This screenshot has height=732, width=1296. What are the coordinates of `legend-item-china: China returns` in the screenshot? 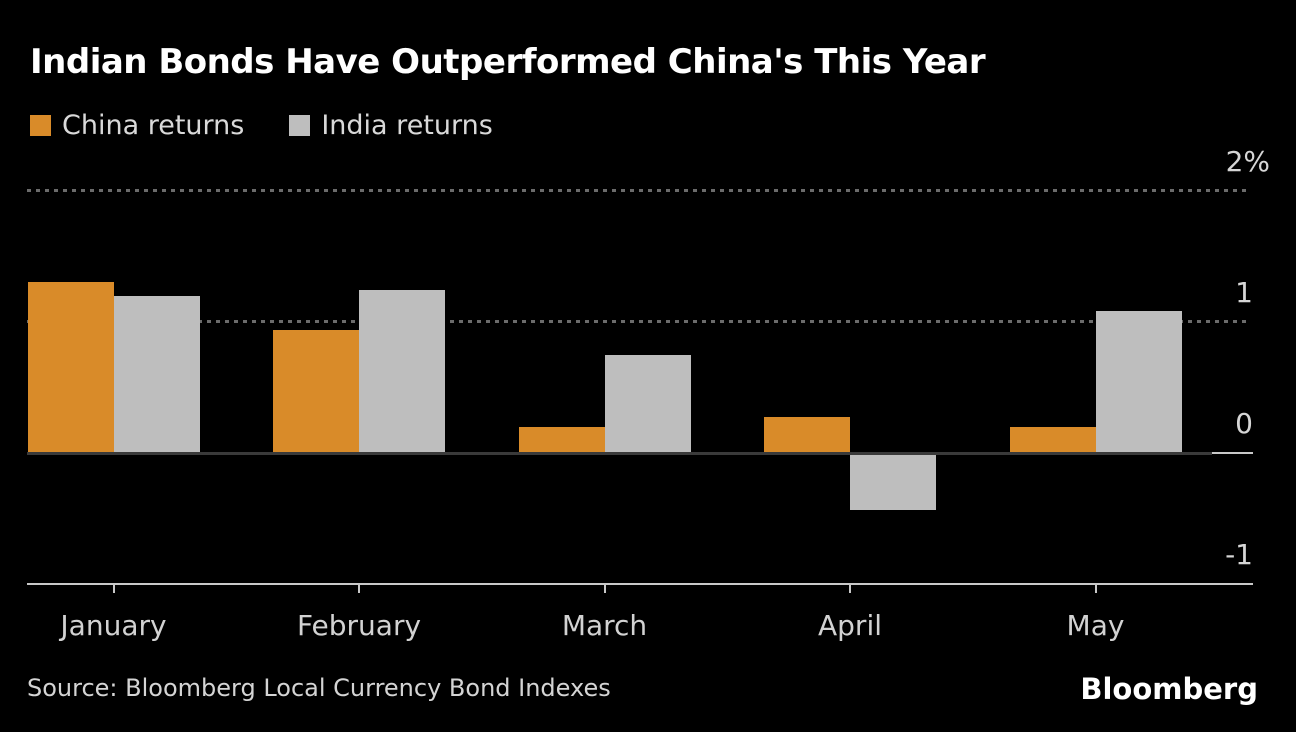 It's located at (137, 125).